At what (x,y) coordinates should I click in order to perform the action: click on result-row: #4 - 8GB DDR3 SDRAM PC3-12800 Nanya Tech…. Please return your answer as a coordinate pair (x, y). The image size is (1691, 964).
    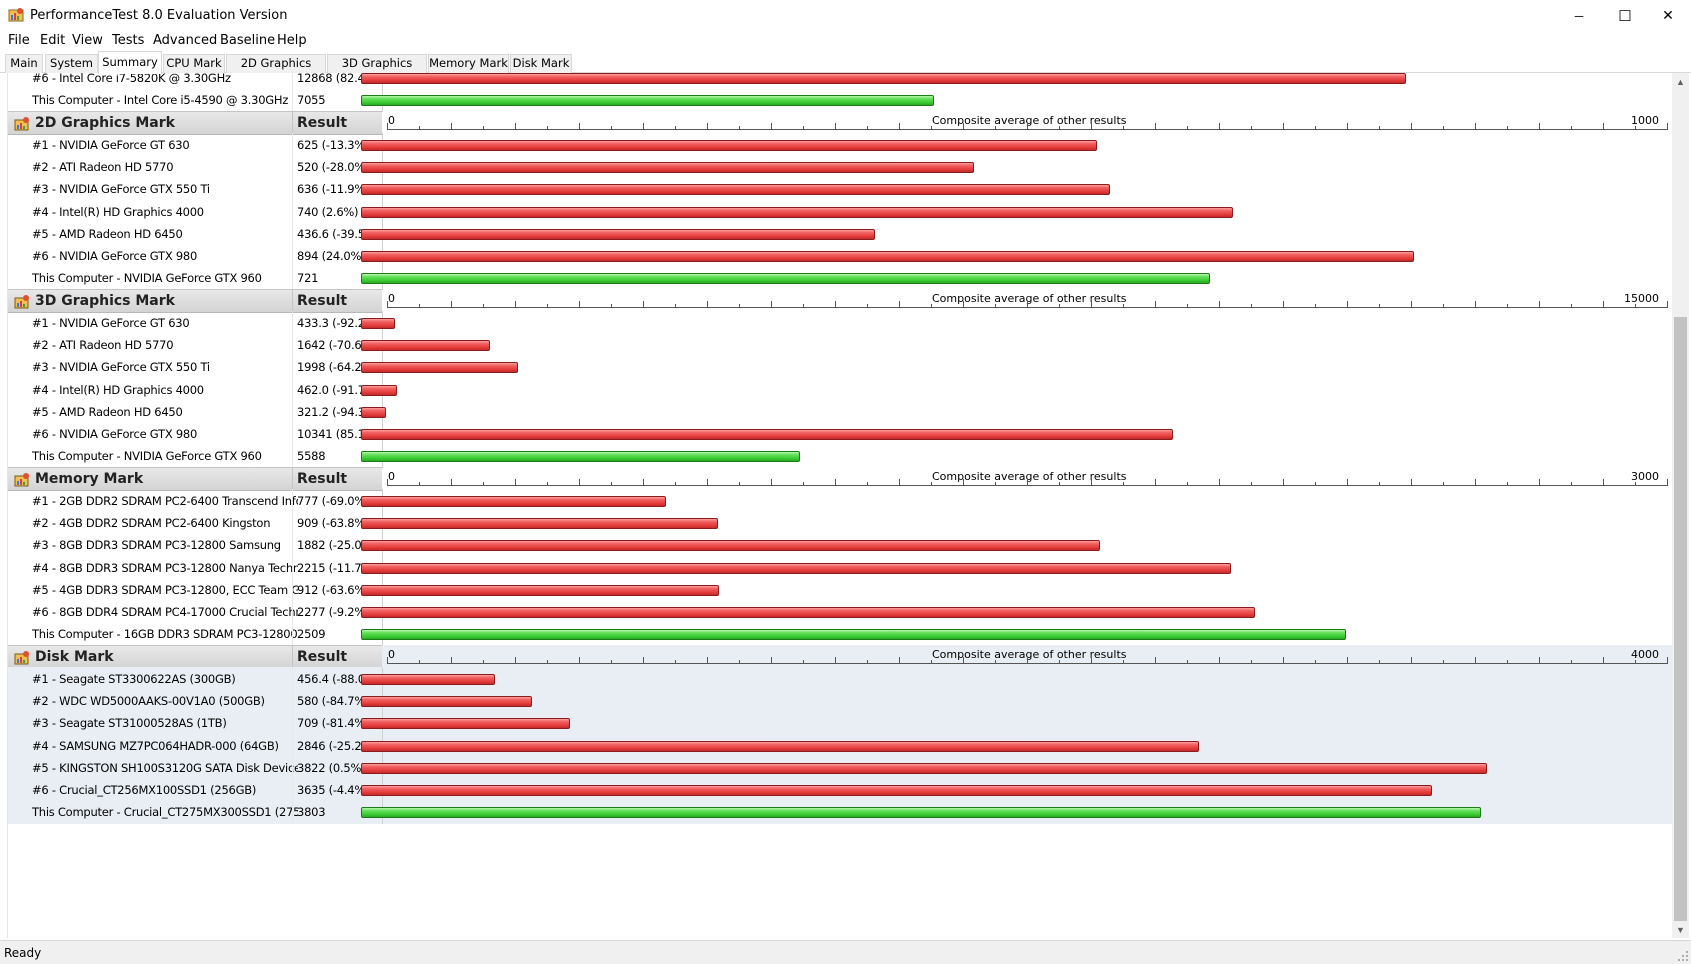
    Looking at the image, I should click on (840, 567).